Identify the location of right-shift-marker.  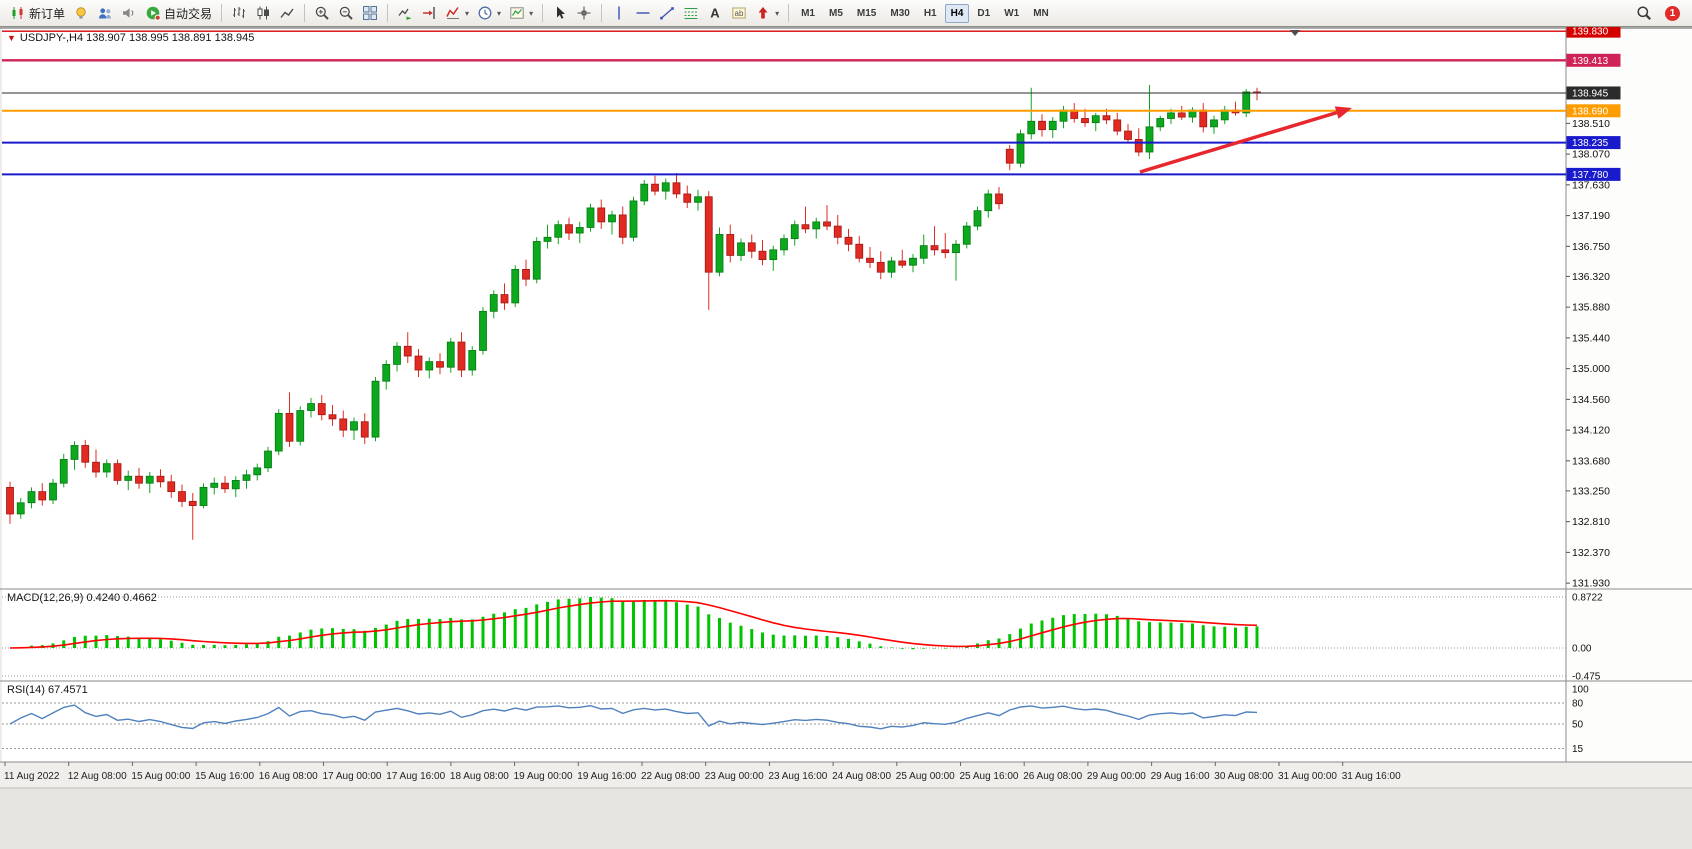
(1295, 33).